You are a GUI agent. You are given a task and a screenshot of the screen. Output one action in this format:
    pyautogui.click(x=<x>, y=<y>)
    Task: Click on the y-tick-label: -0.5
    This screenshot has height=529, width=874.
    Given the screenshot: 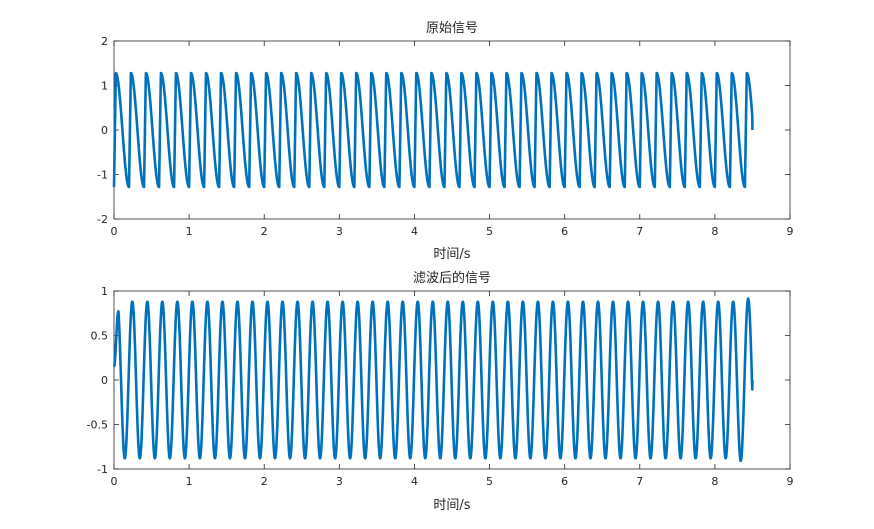 What is the action you would take?
    pyautogui.click(x=97, y=425)
    